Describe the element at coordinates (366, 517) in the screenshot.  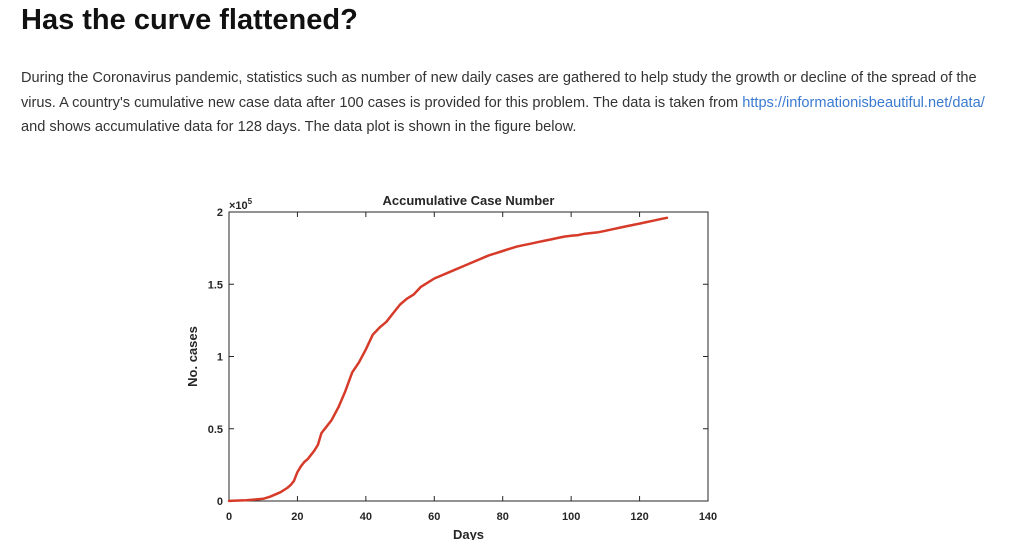
I see `x-tick-label: 40` at that location.